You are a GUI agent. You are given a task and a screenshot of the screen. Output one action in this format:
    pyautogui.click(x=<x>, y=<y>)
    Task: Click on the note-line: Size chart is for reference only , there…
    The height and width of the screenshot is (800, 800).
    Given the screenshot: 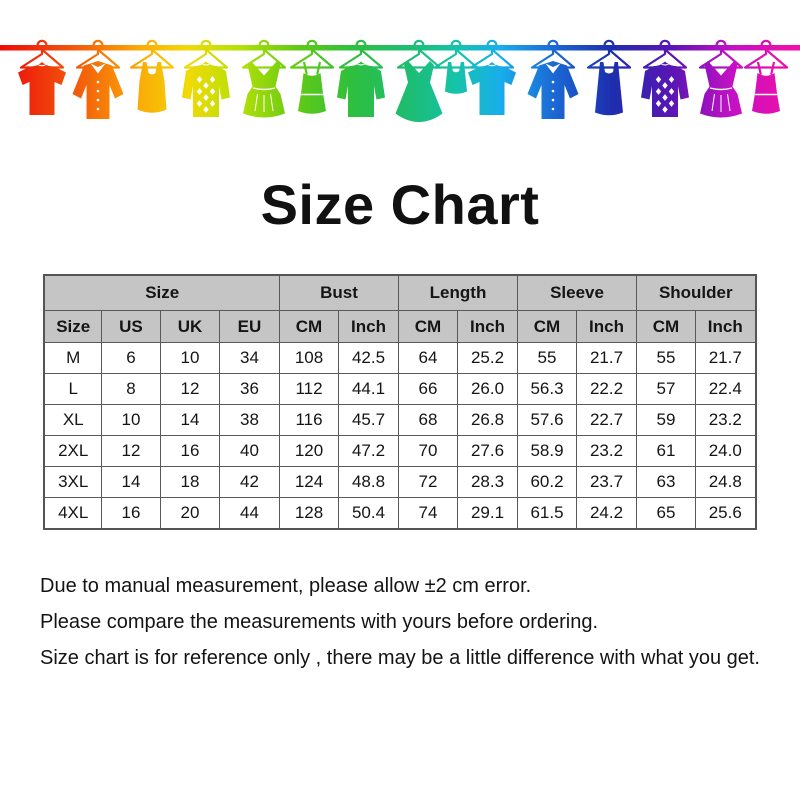 What is the action you would take?
    pyautogui.click(x=400, y=658)
    